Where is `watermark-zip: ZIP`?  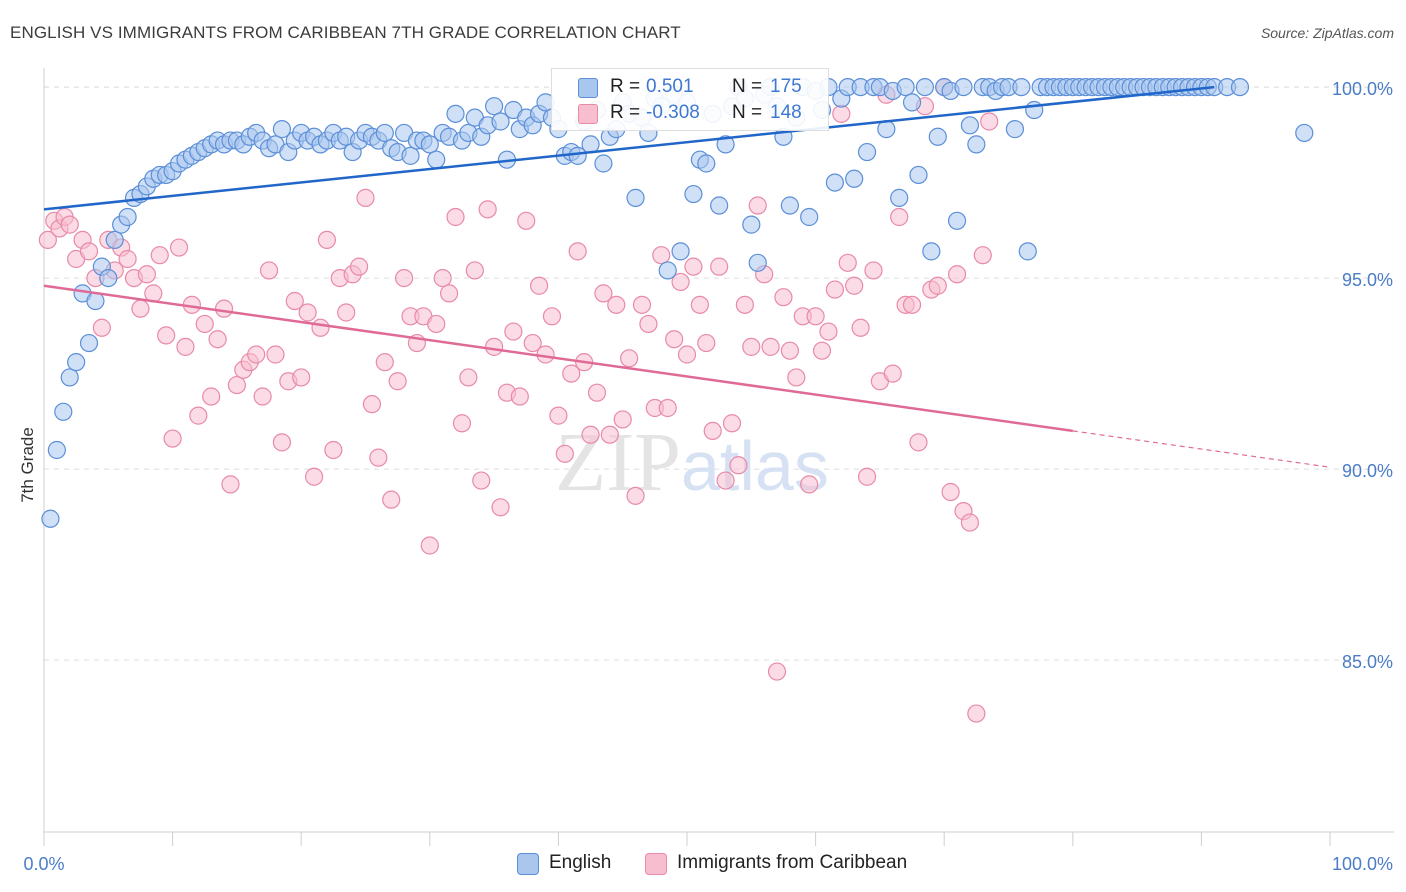 watermark-zip: ZIP is located at coordinates (618, 462).